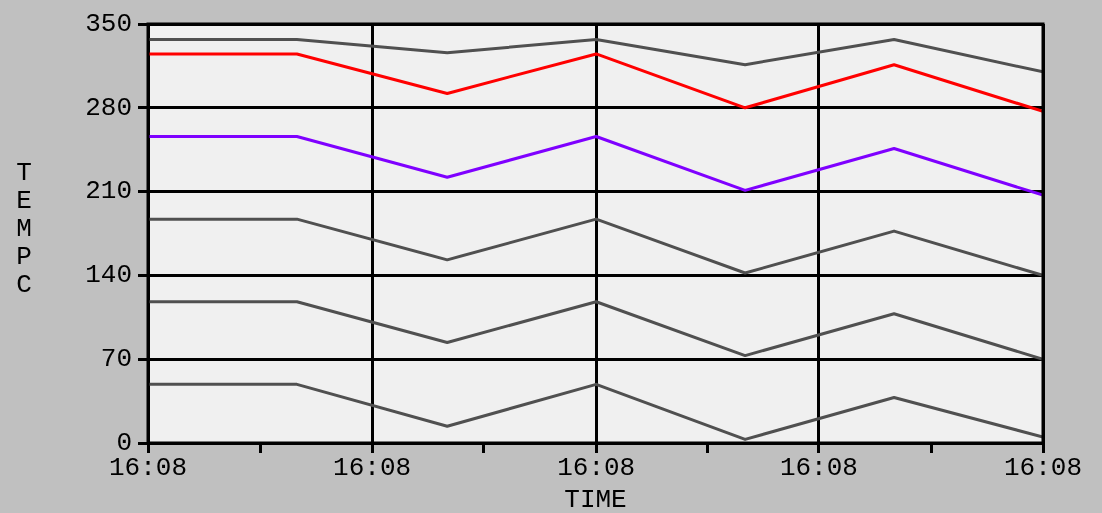 This screenshot has width=1102, height=513. Describe the element at coordinates (108, 107) in the screenshot. I see `y-tick-label: 280` at that location.